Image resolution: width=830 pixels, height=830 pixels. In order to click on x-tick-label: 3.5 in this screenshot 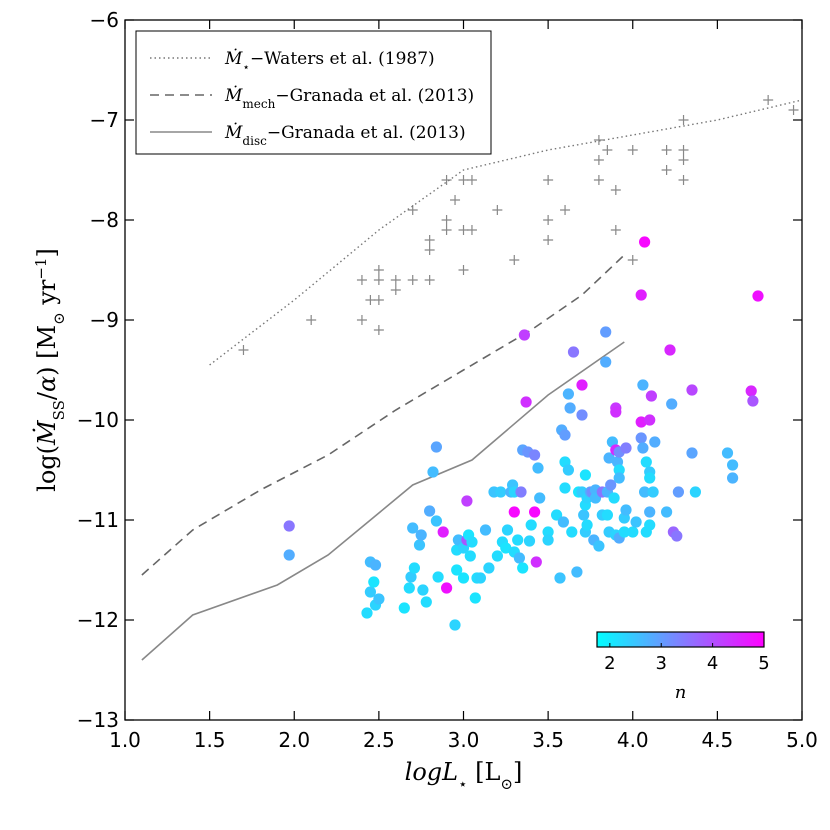, I will do `click(548, 740)`.